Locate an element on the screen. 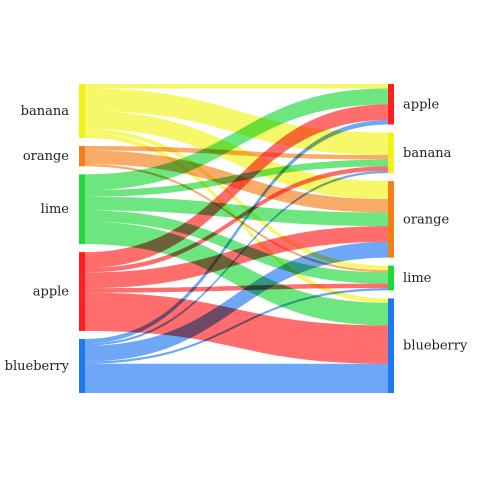 The height and width of the screenshot is (480, 480). flow-apple-to-banana is located at coordinates (236, 219).